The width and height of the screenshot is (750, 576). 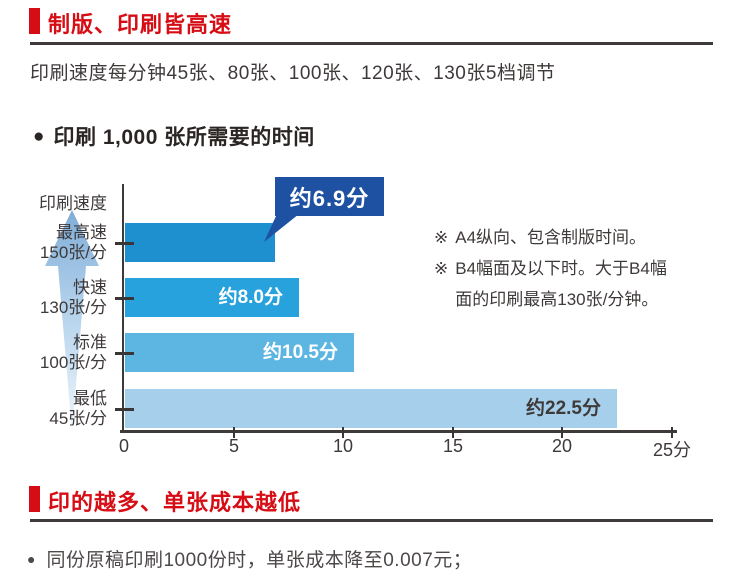 What do you see at coordinates (90, 398) in the screenshot?
I see `category-label-line: 最低` at bounding box center [90, 398].